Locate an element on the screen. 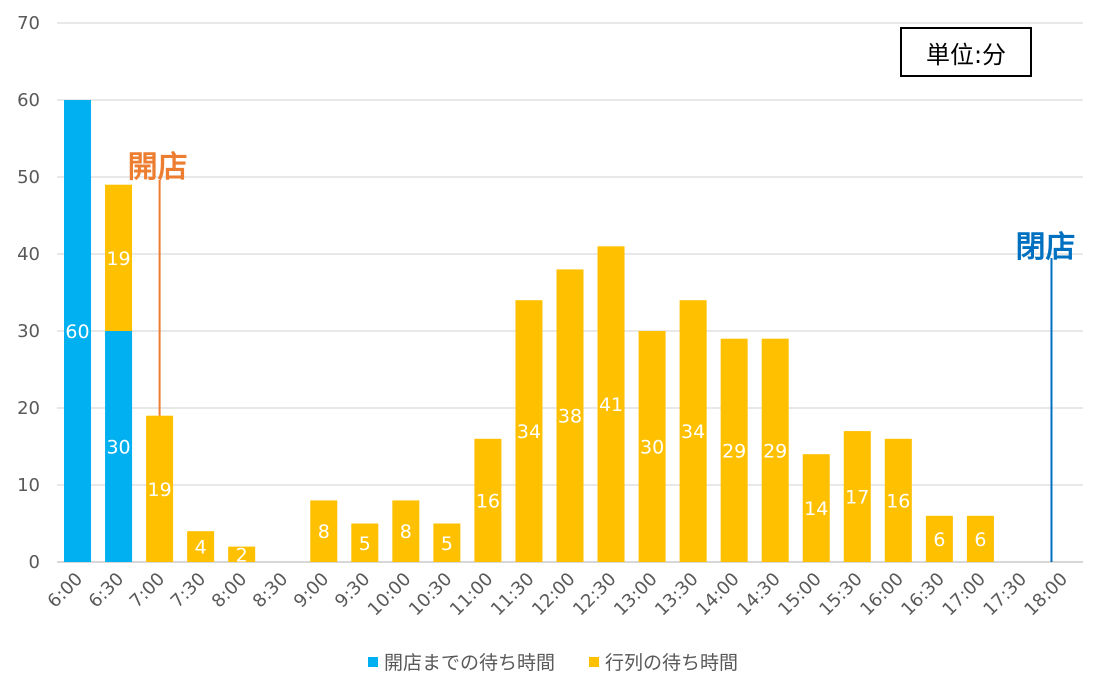  x-tick-label: 11:30 is located at coordinates (513, 595).